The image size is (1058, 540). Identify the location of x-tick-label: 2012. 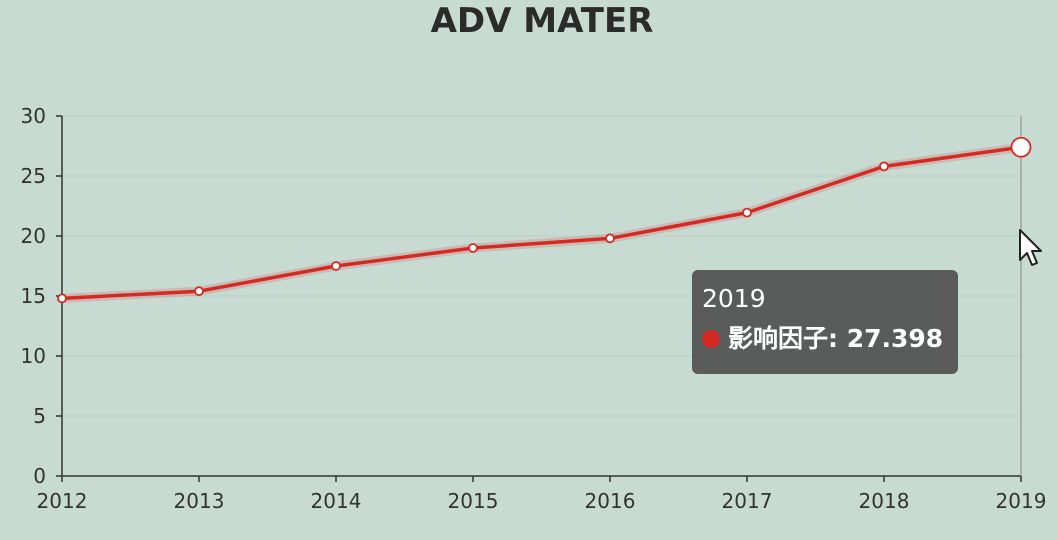
(62, 501).